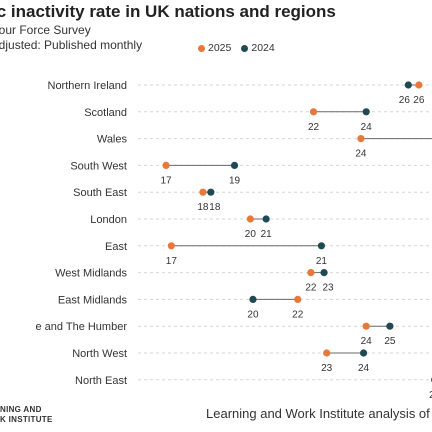  Describe the element at coordinates (390, 341) in the screenshot. I see `value-label-2024-e-and-the-humber: 25` at that location.